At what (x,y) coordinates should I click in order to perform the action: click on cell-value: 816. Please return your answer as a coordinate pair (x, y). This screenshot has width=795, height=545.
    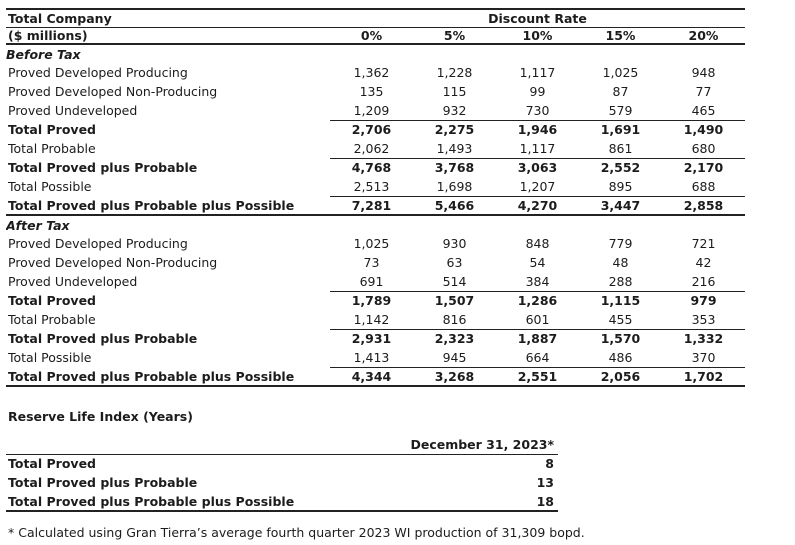
    Looking at the image, I should click on (454, 320).